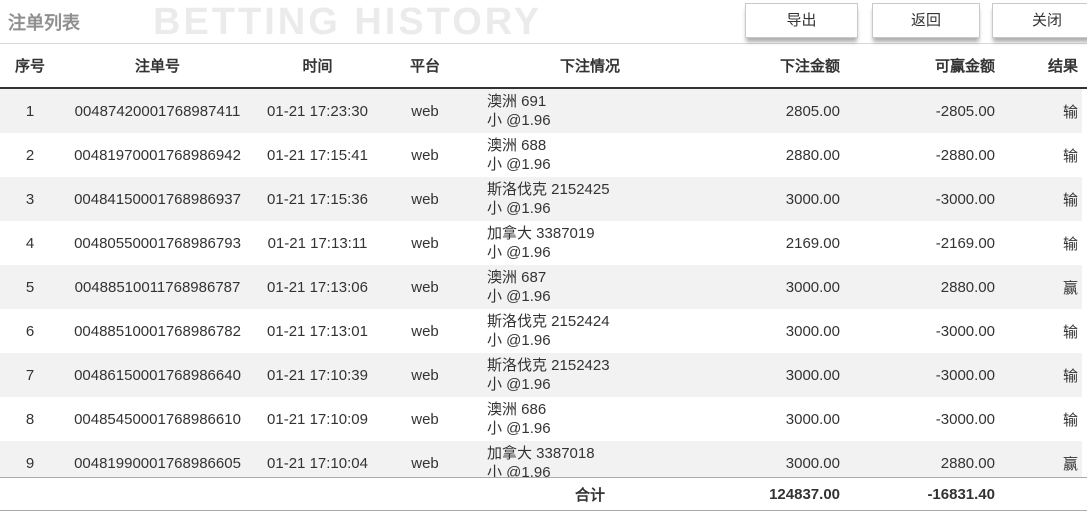 This screenshot has width=1087, height=518. I want to click on header-result: 结果, so click(1062, 66).